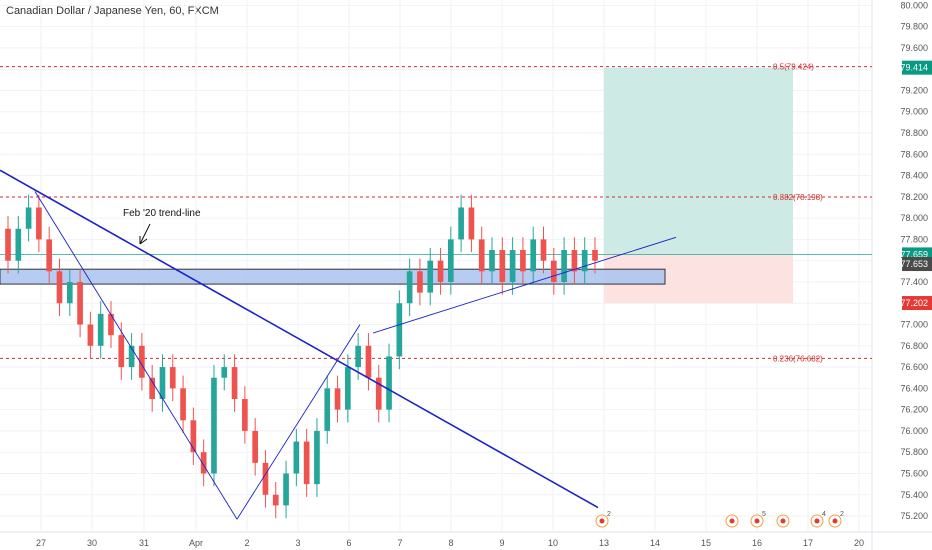  I want to click on y-tick-label: 78.200, so click(914, 197).